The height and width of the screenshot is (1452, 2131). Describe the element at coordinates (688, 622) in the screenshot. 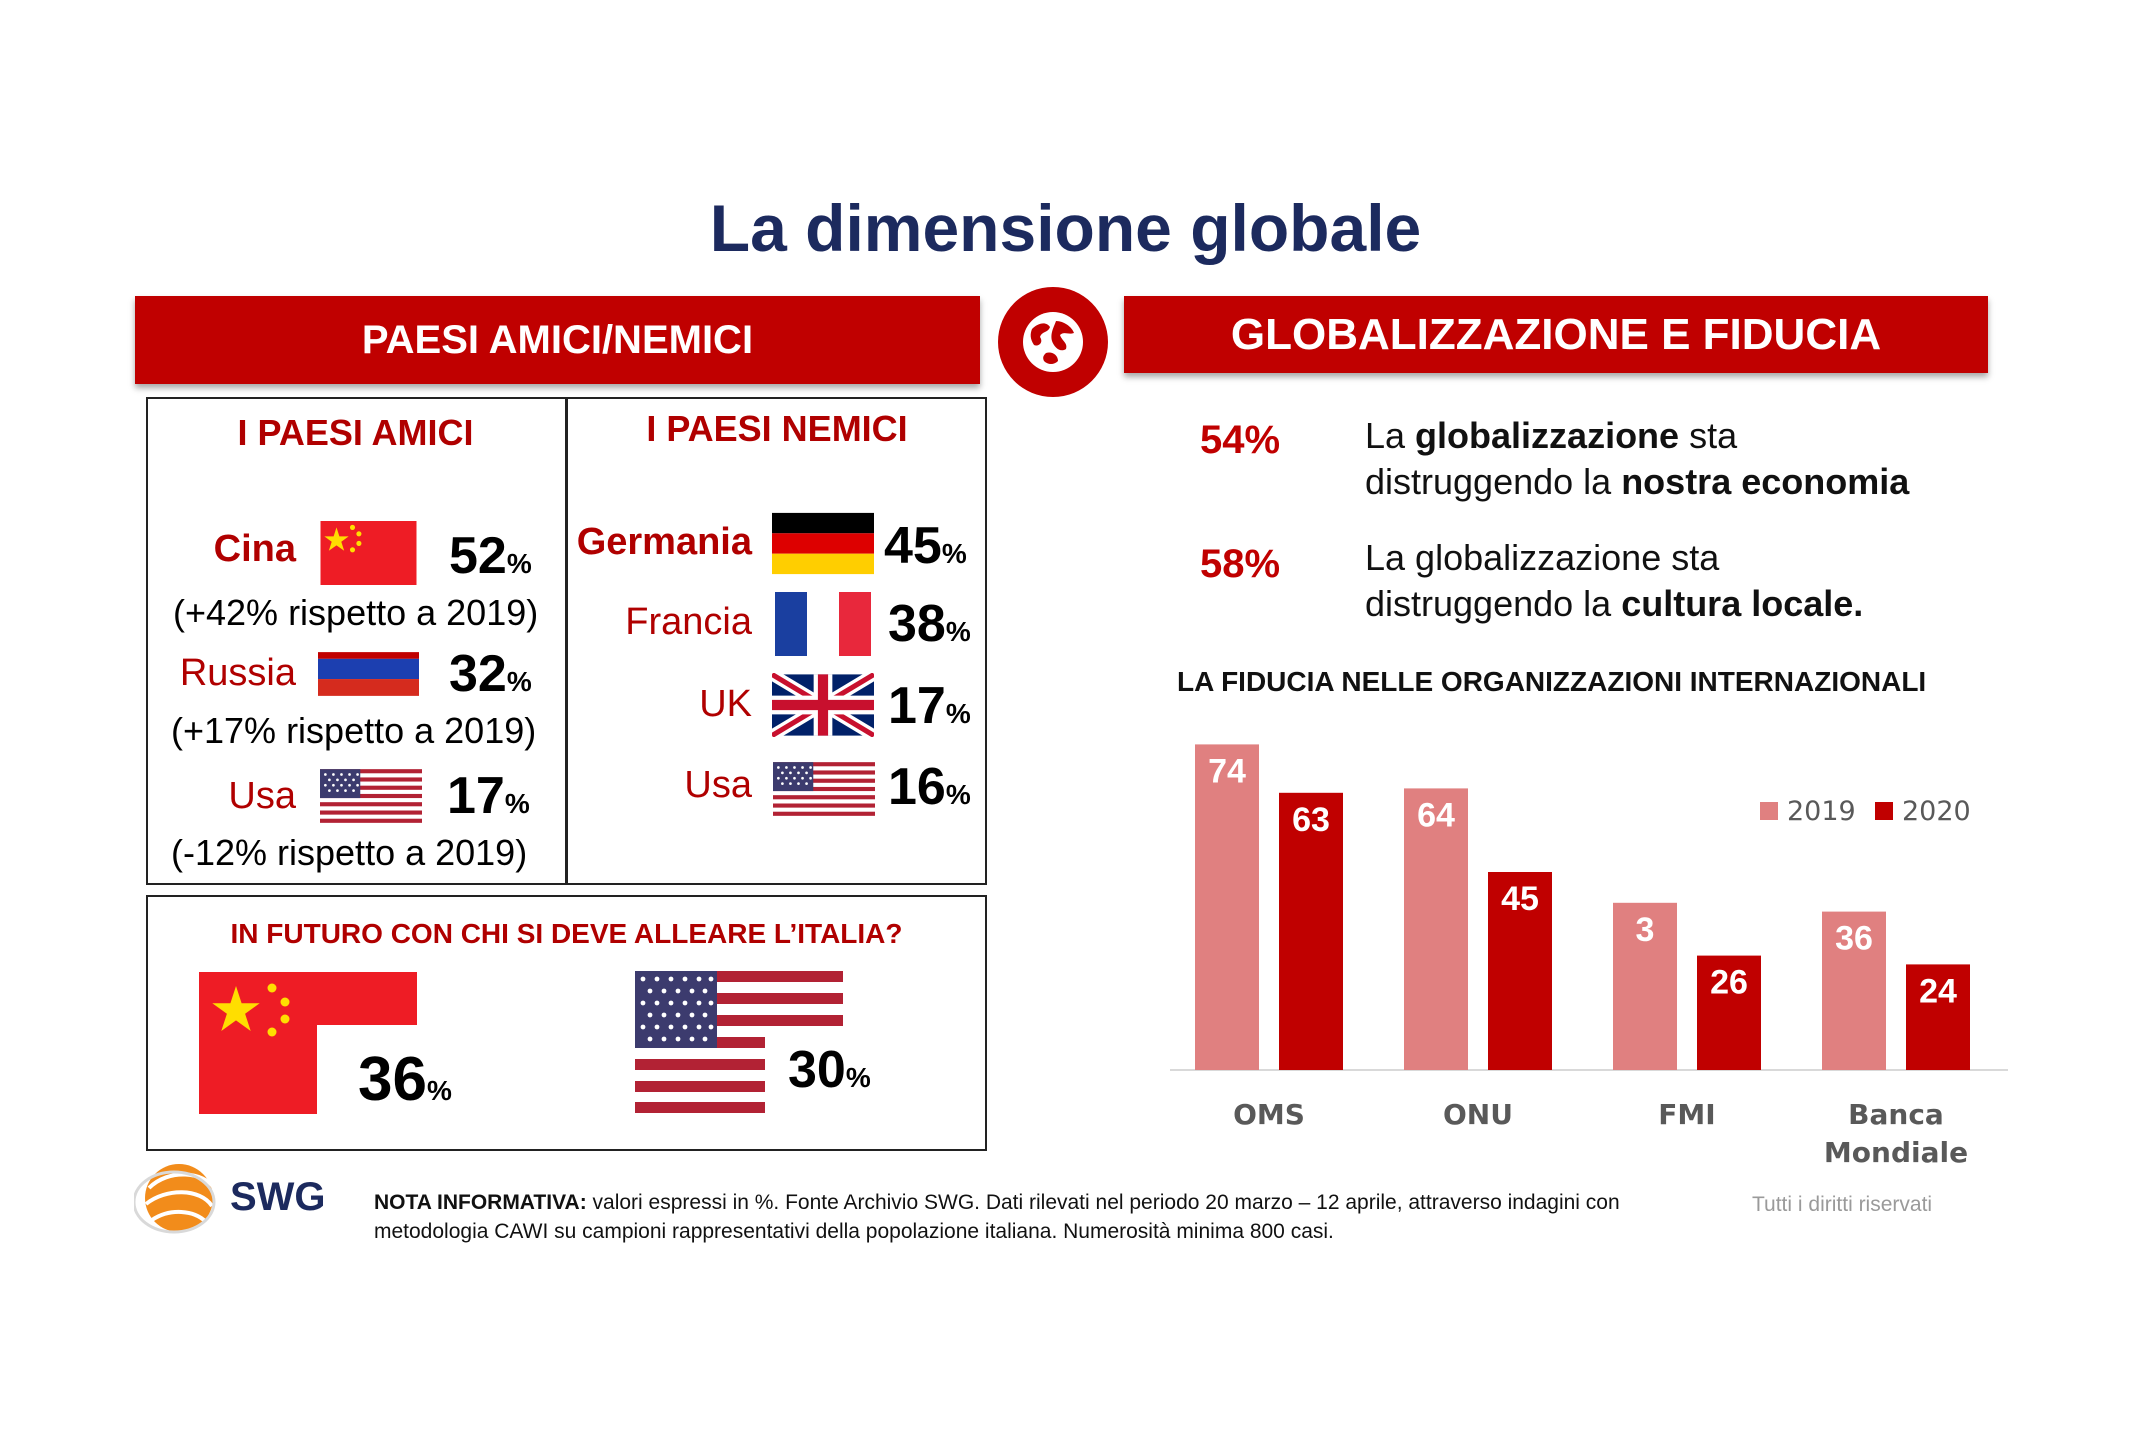

I see `nemici-country-francia: Francia` at that location.